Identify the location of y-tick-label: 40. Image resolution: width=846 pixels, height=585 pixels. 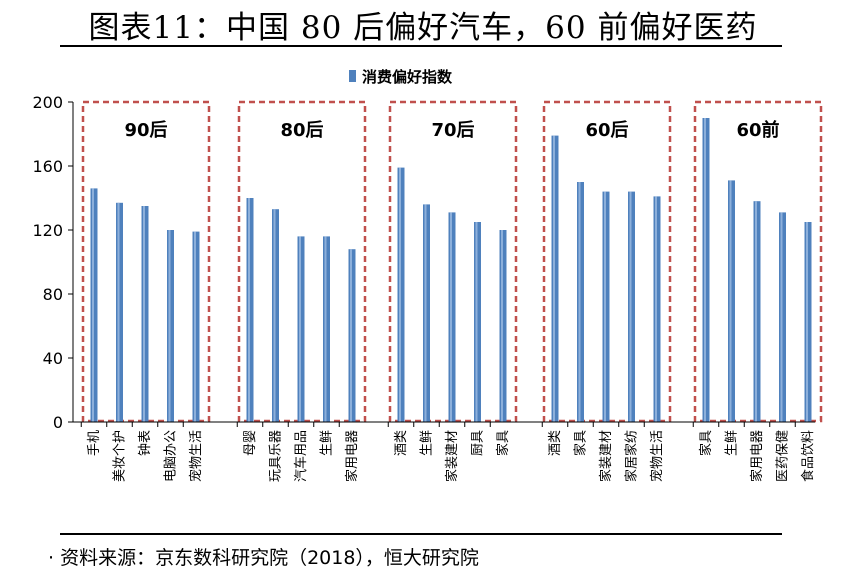
(53, 358).